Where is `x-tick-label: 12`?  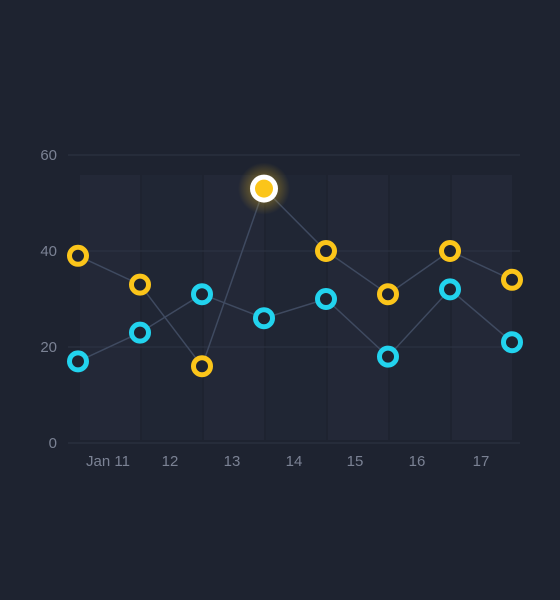
x-tick-label: 12 is located at coordinates (170, 461).